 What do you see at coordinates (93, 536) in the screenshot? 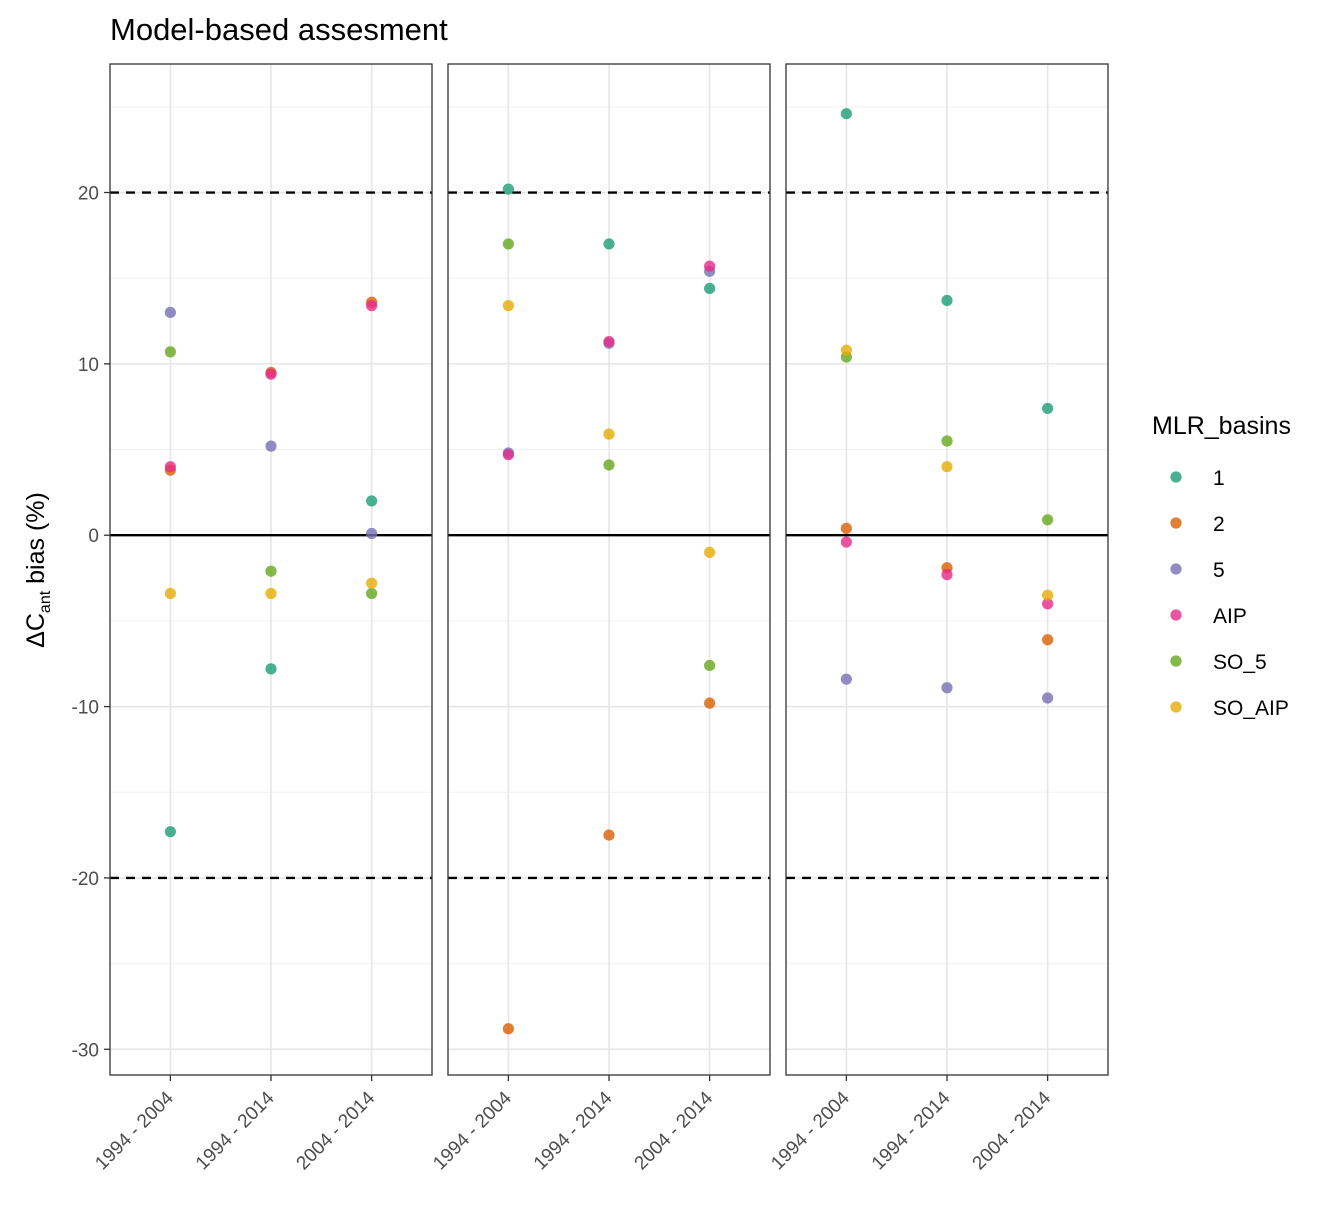
I see `y-tick-label: 0` at bounding box center [93, 536].